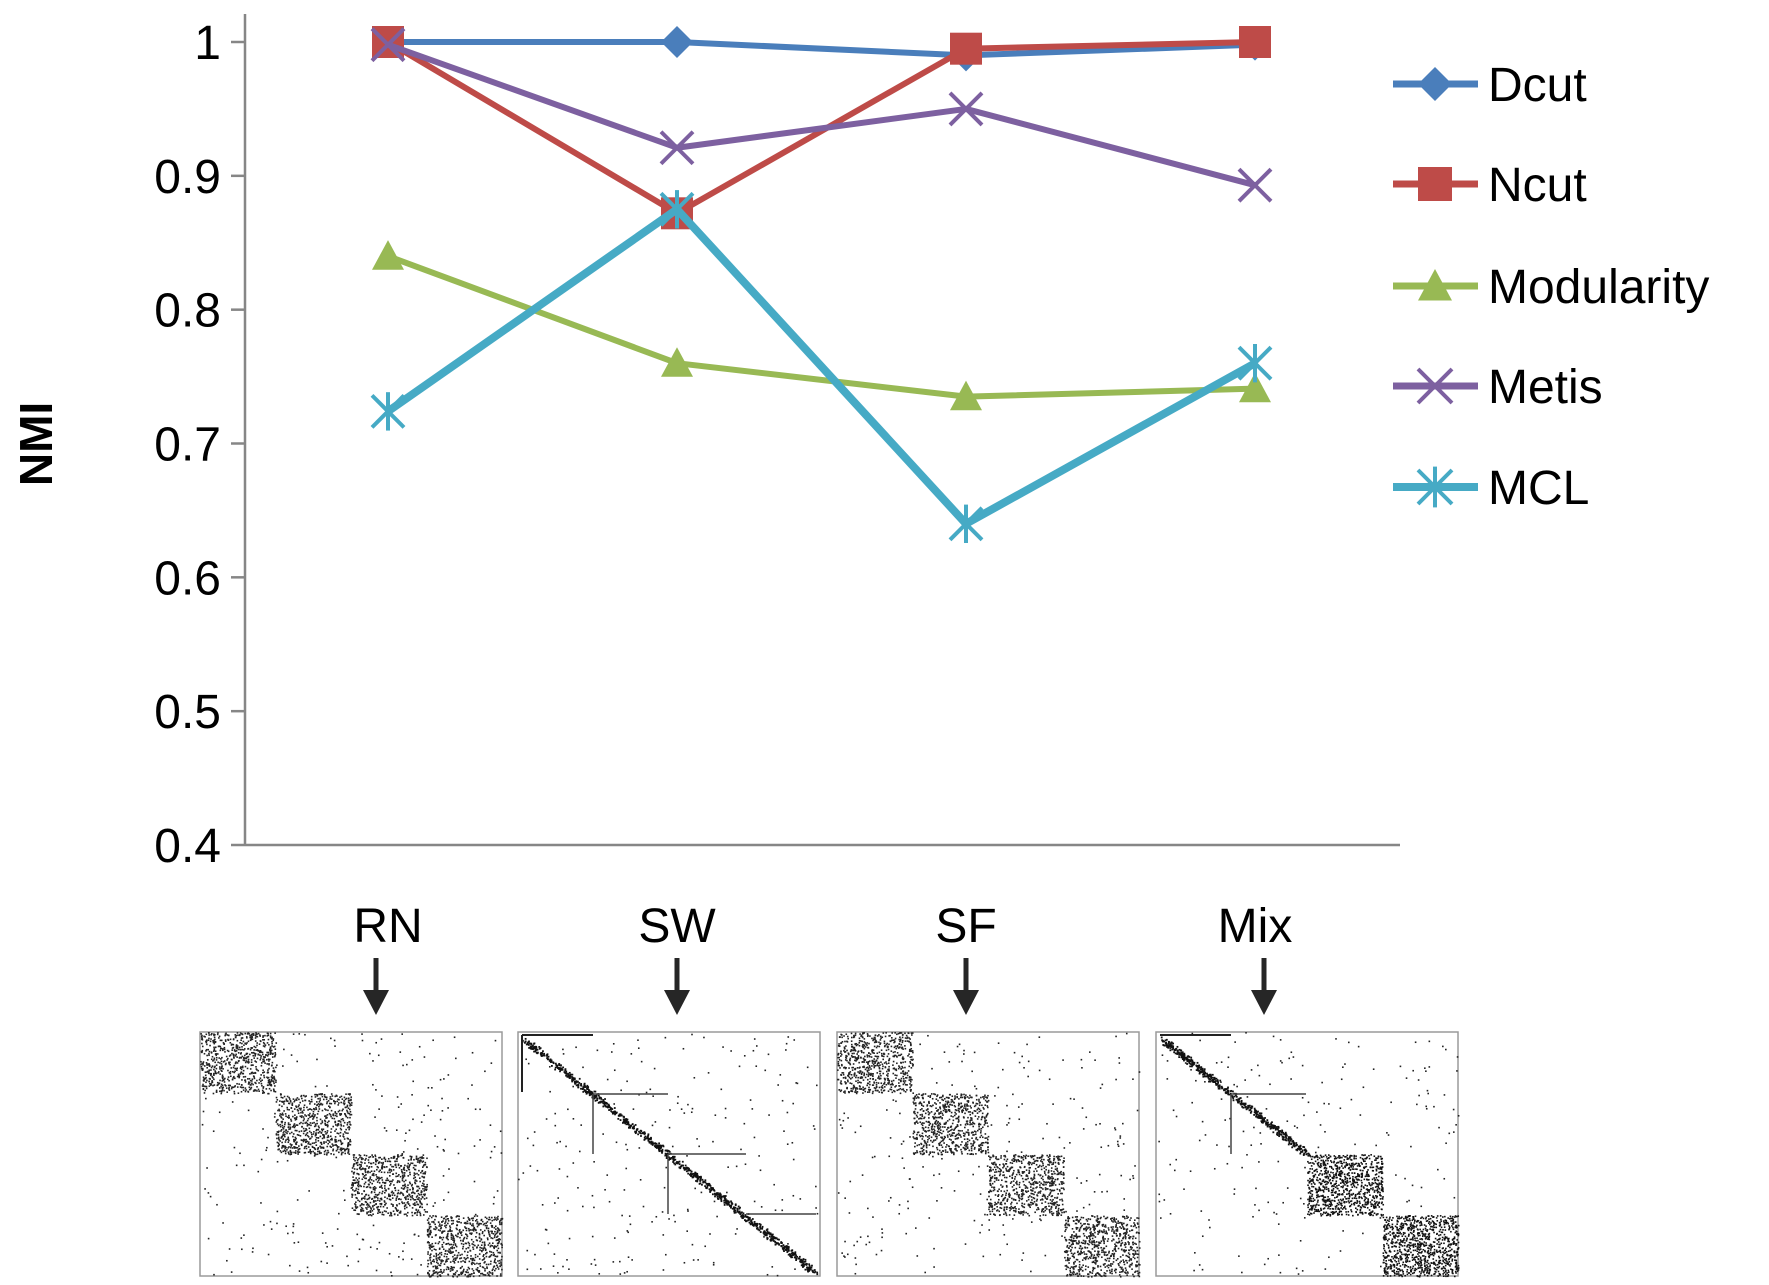 The height and width of the screenshot is (1285, 1769). I want to click on y-tick-label: 0.6, so click(187, 578).